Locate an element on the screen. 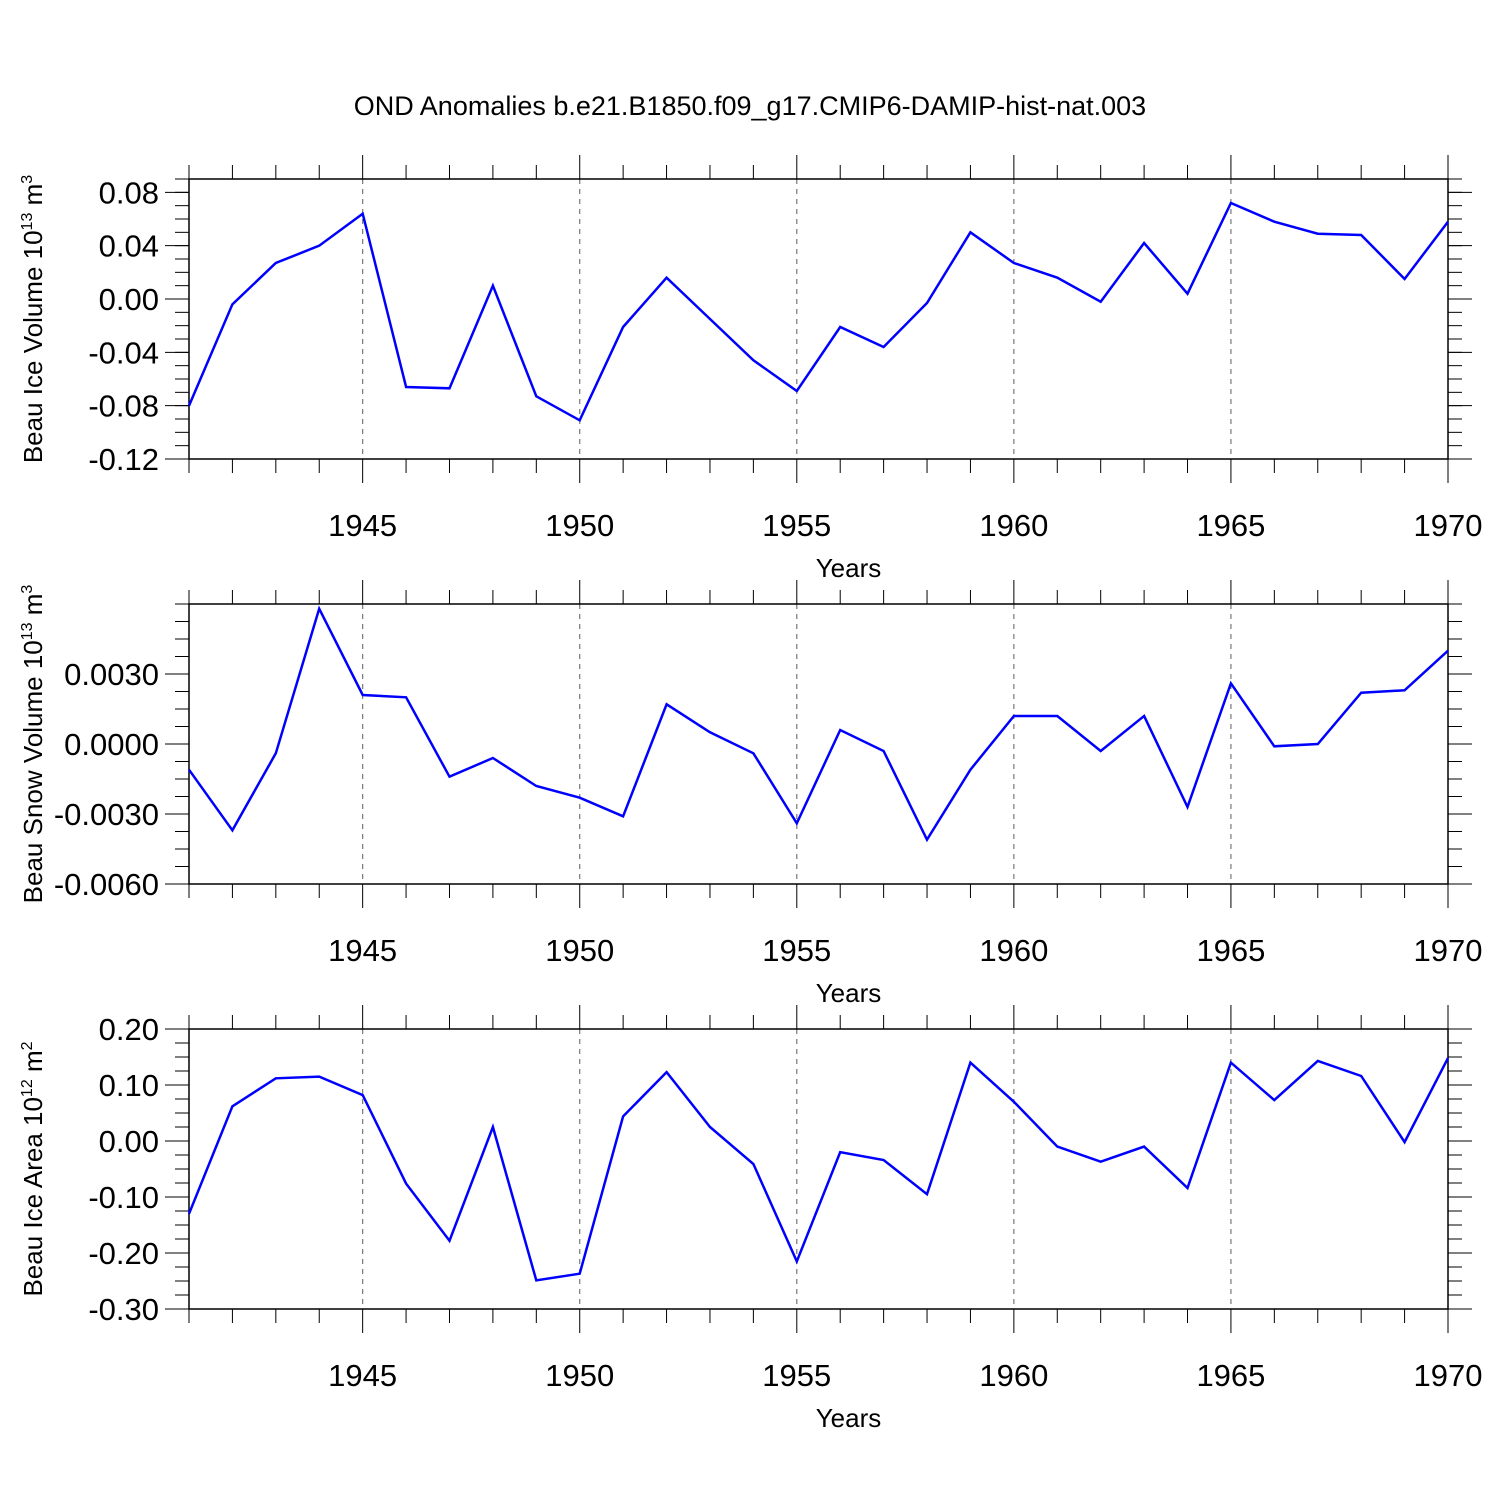 Image resolution: width=1500 pixels, height=1500 pixels. y-tick-label: 0.10 is located at coordinates (129, 1085).